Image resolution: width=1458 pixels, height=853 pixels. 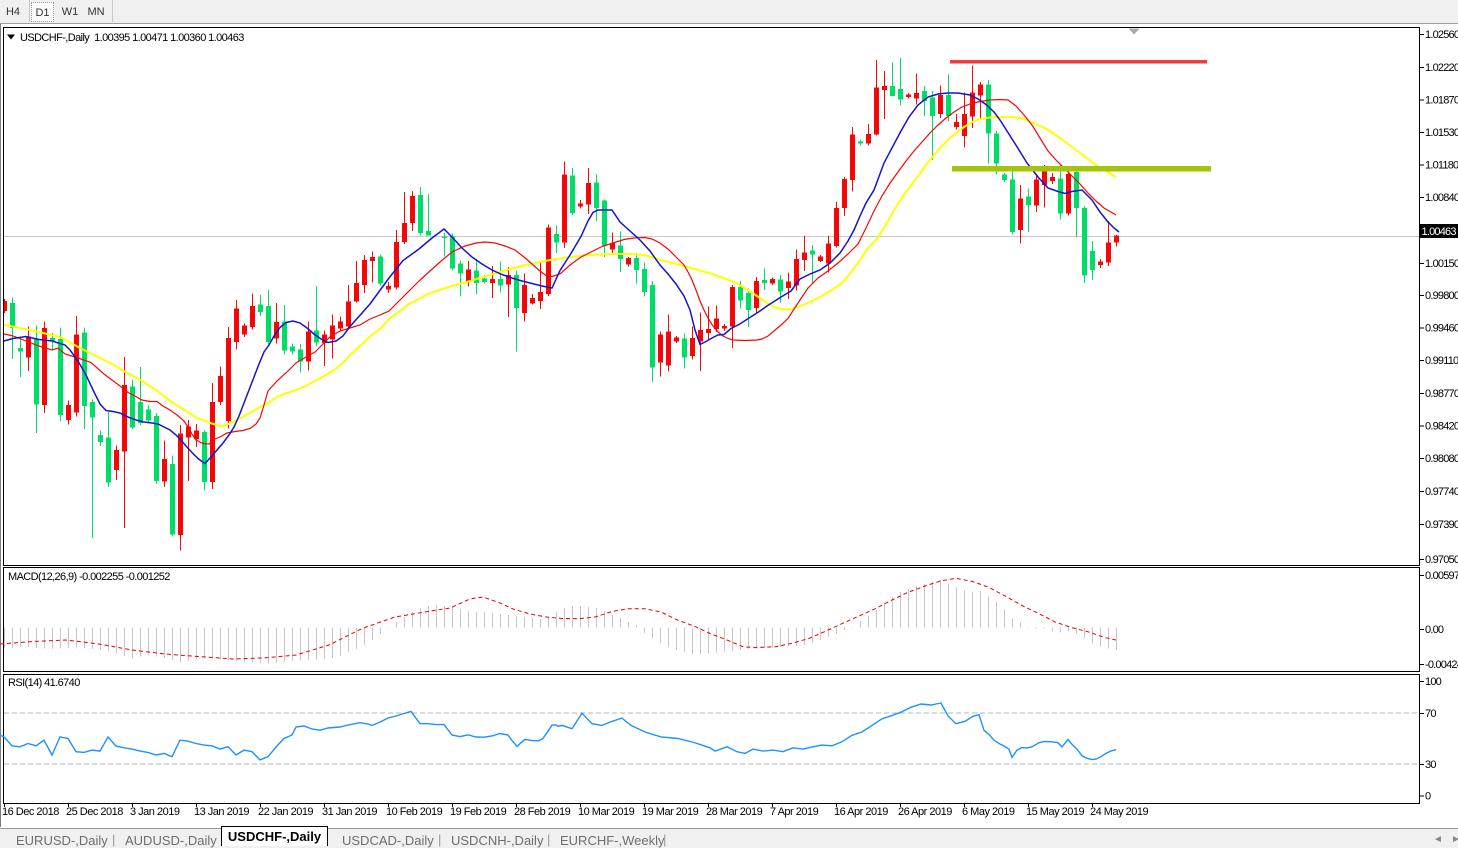 I want to click on svg-text: 0.99110, so click(x=1441, y=361).